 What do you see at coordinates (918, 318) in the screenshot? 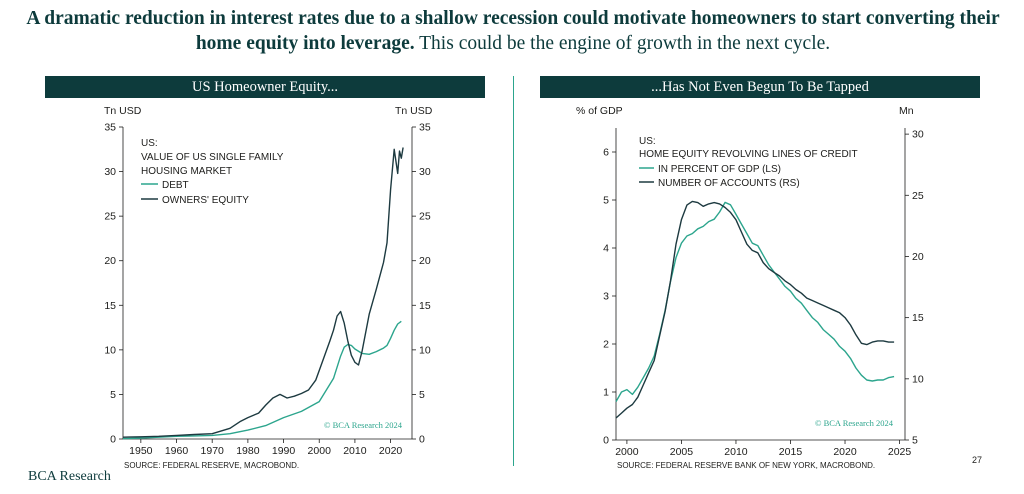
I see `right-chart-ytick-right-label: 15` at bounding box center [918, 318].